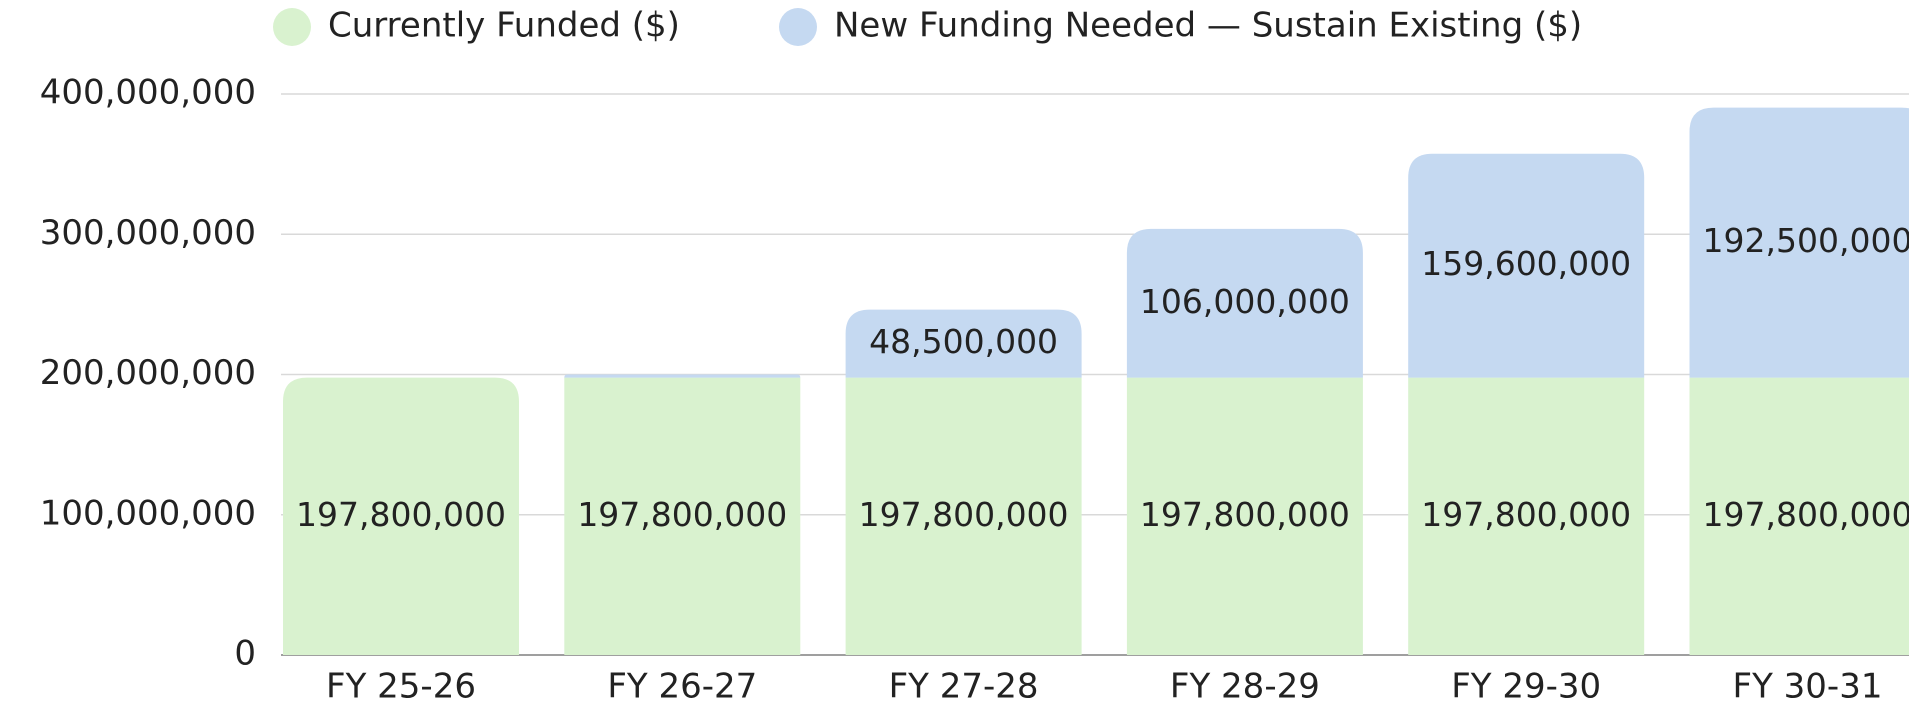  Describe the element at coordinates (148, 513) in the screenshot. I see `y-tick-label: 100,000,000` at that location.